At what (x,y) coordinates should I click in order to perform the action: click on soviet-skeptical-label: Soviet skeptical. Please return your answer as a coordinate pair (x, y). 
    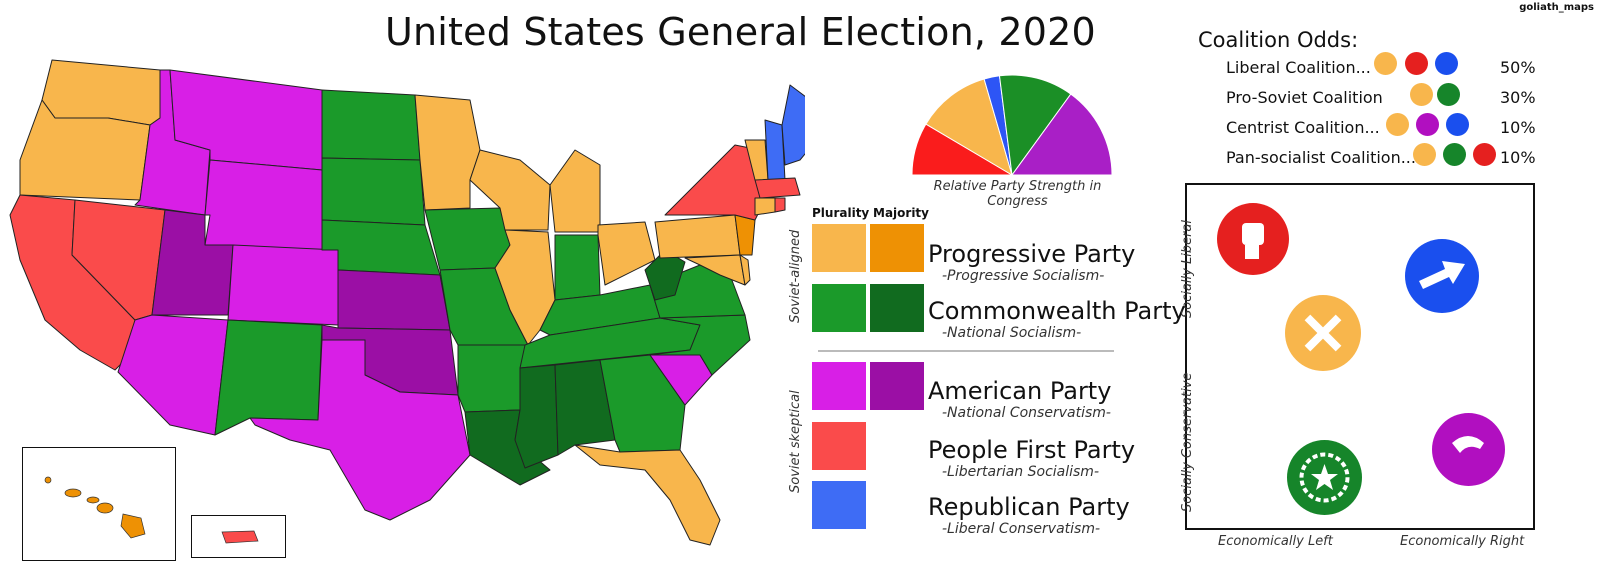
    Looking at the image, I should click on (795, 441).